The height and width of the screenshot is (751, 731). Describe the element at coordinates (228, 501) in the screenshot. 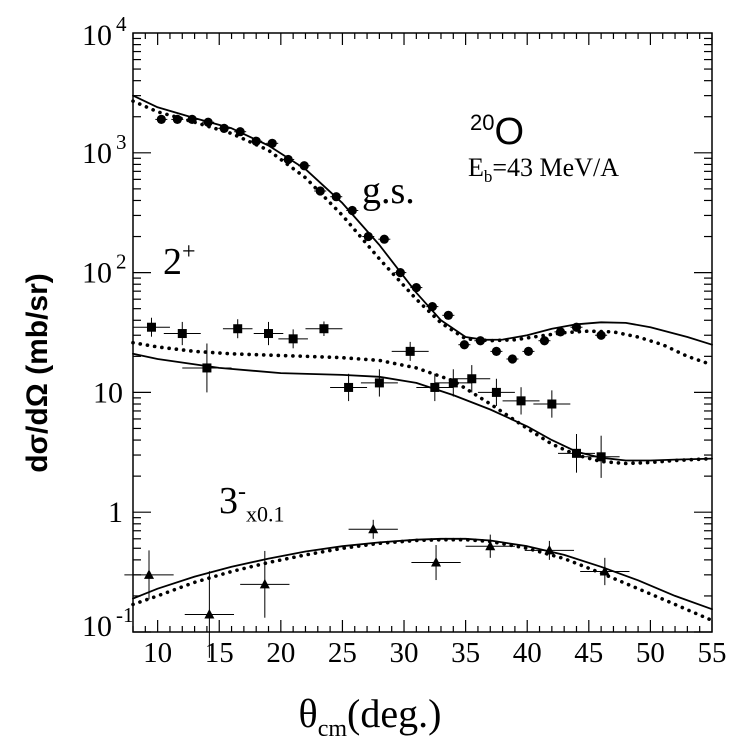

I see `three-minus-base: 3` at that location.